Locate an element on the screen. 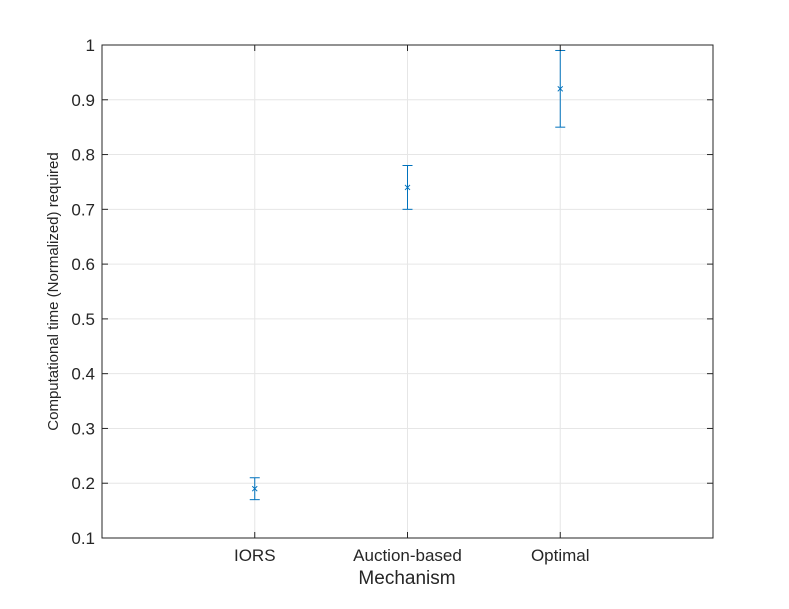 The height and width of the screenshot is (609, 789). y-tick-label: 0.1 is located at coordinates (83, 538).